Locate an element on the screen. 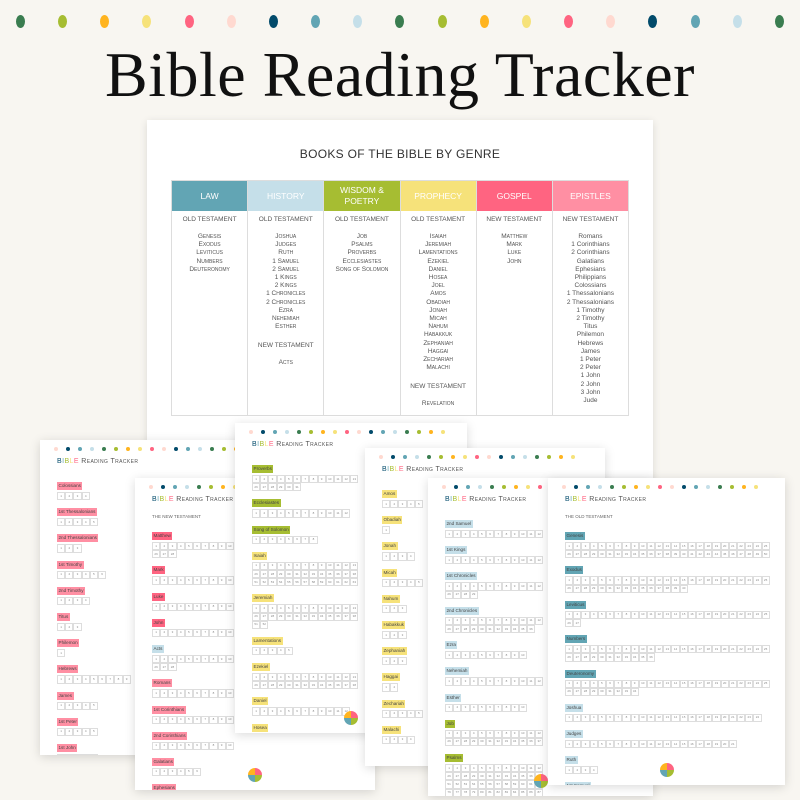 The width and height of the screenshot is (800, 800). chapter-checkbox: 34 is located at coordinates (514, 629).